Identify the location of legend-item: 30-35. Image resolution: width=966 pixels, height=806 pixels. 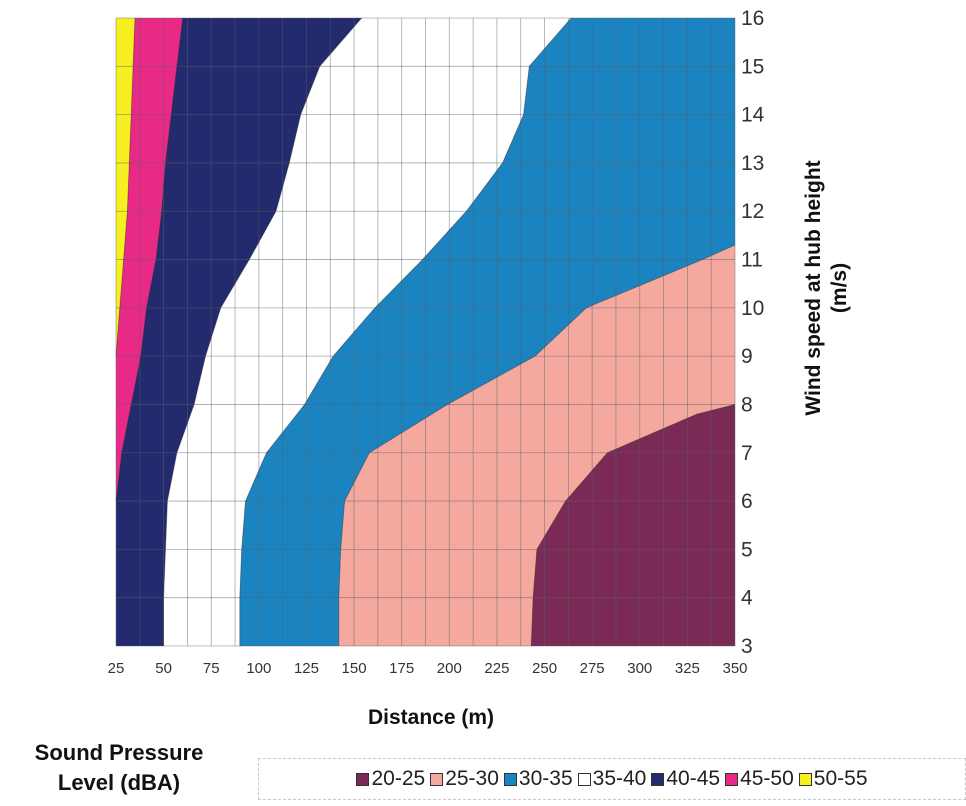
(538, 779).